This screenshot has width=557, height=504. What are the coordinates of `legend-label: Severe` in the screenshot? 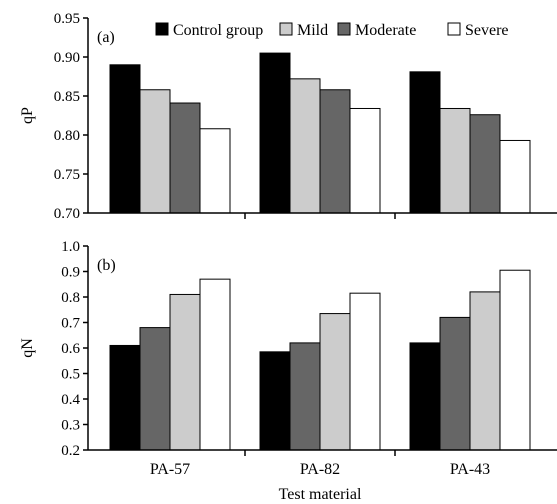 It's located at (487, 30).